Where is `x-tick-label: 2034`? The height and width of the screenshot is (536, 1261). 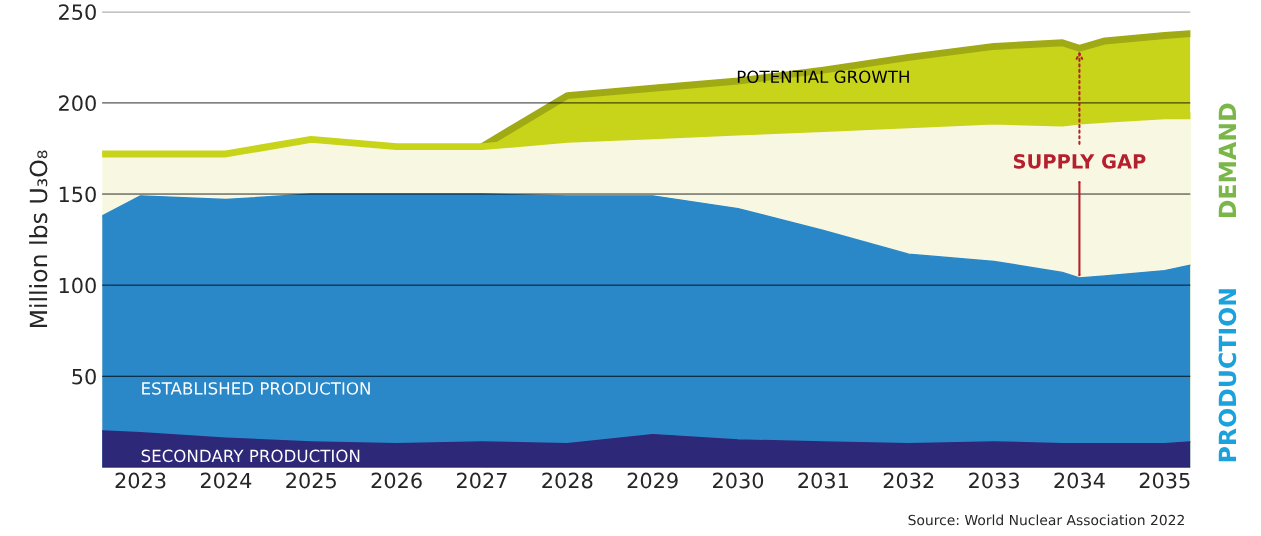
x-tick-label: 2034 is located at coordinates (1079, 480).